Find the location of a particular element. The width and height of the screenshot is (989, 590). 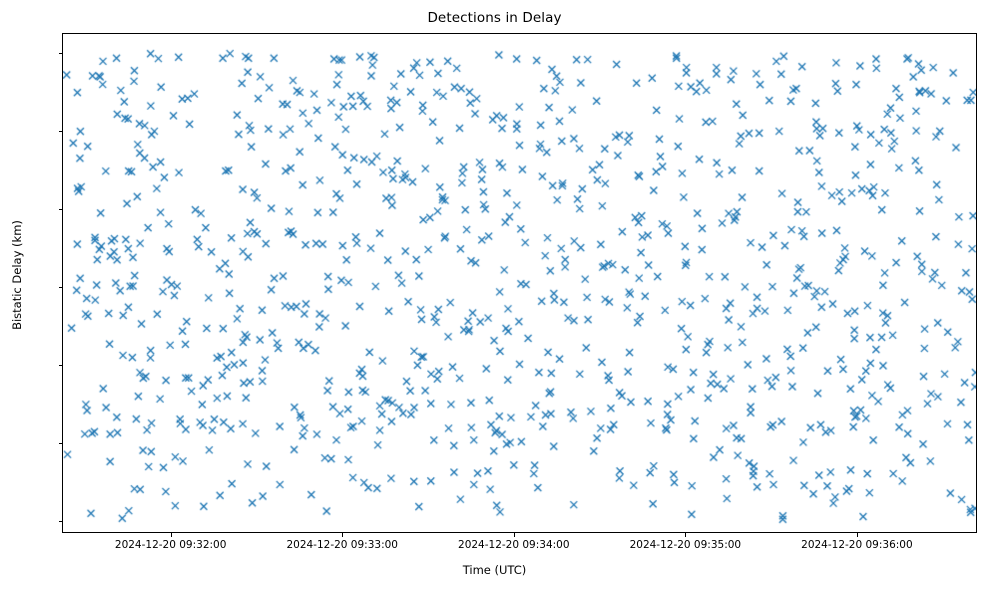

x-tick-label: 2024-12-20 09:36:00 is located at coordinates (857, 545).